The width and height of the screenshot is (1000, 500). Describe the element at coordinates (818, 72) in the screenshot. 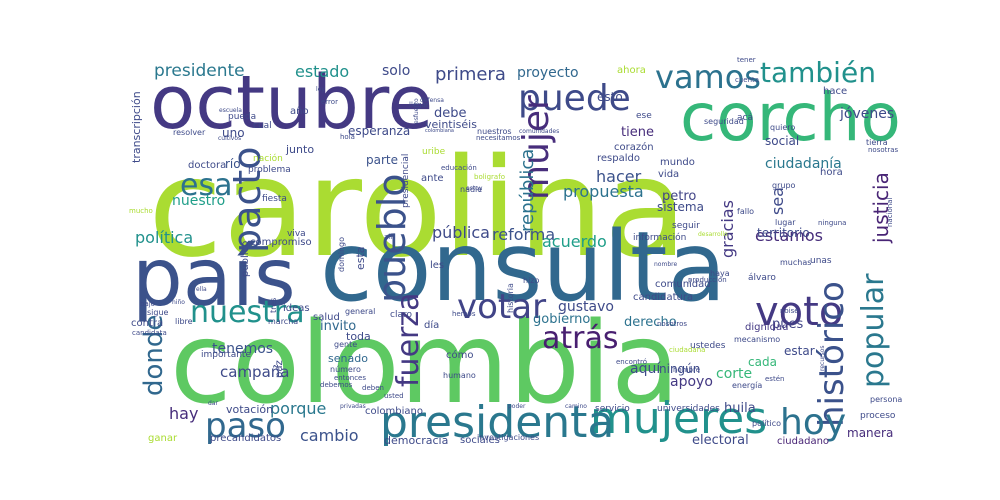

I see `word-también: también` at that location.